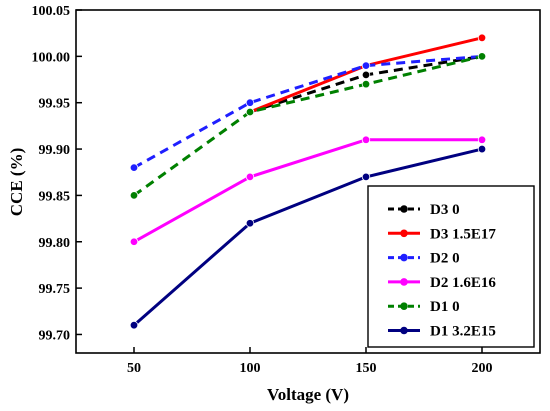 This screenshot has height=411, width=550. Describe the element at coordinates (55, 243) in the screenshot. I see `y-tick-label: 99.80` at that location.